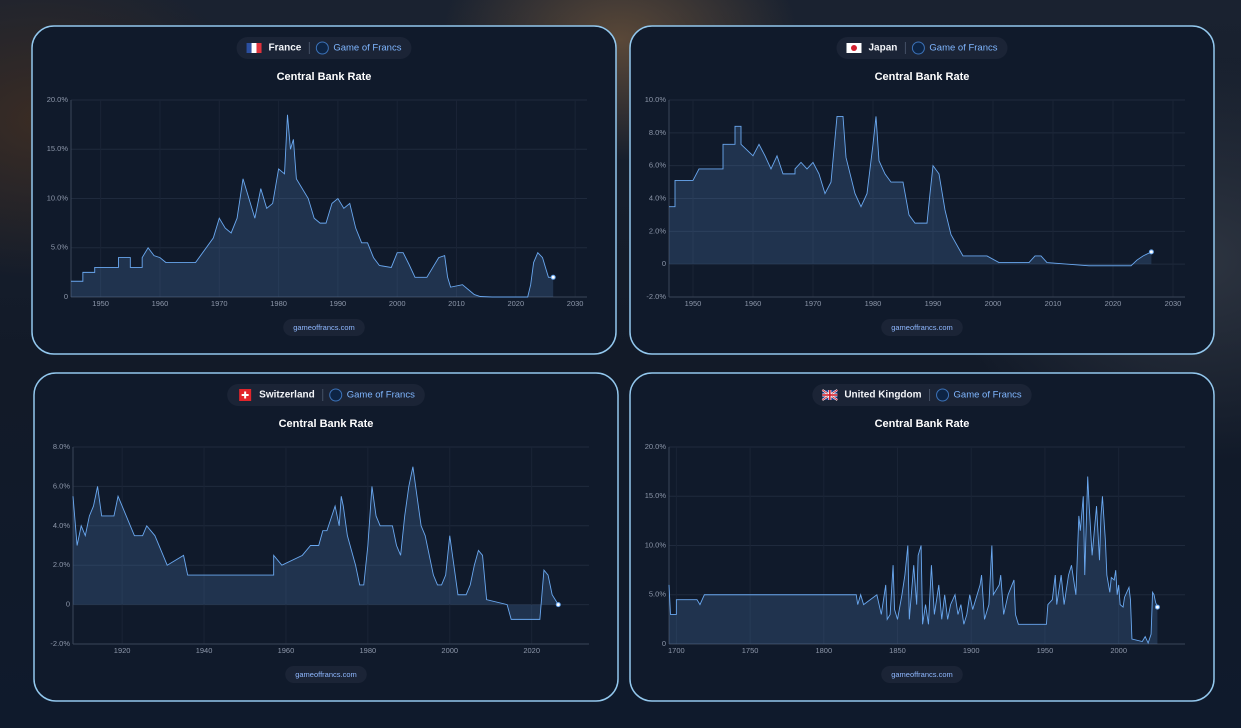  Describe the element at coordinates (823, 650) in the screenshot. I see `x-tick-label: 1800` at that location.